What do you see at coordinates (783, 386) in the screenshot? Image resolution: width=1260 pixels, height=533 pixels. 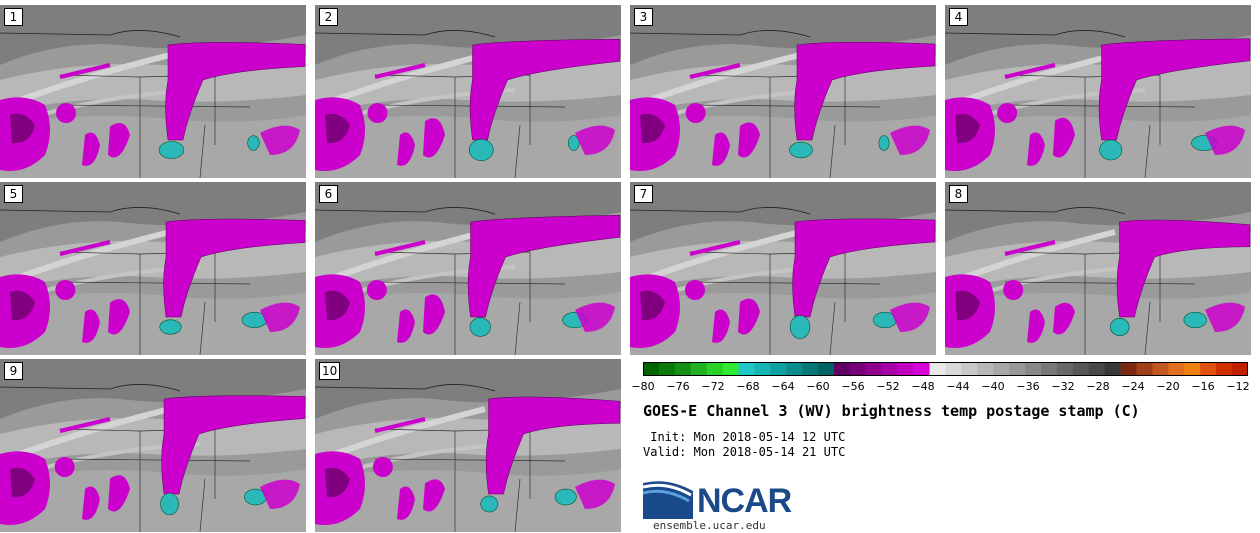 I see `colorbar-tick-label: −64` at bounding box center [783, 386].